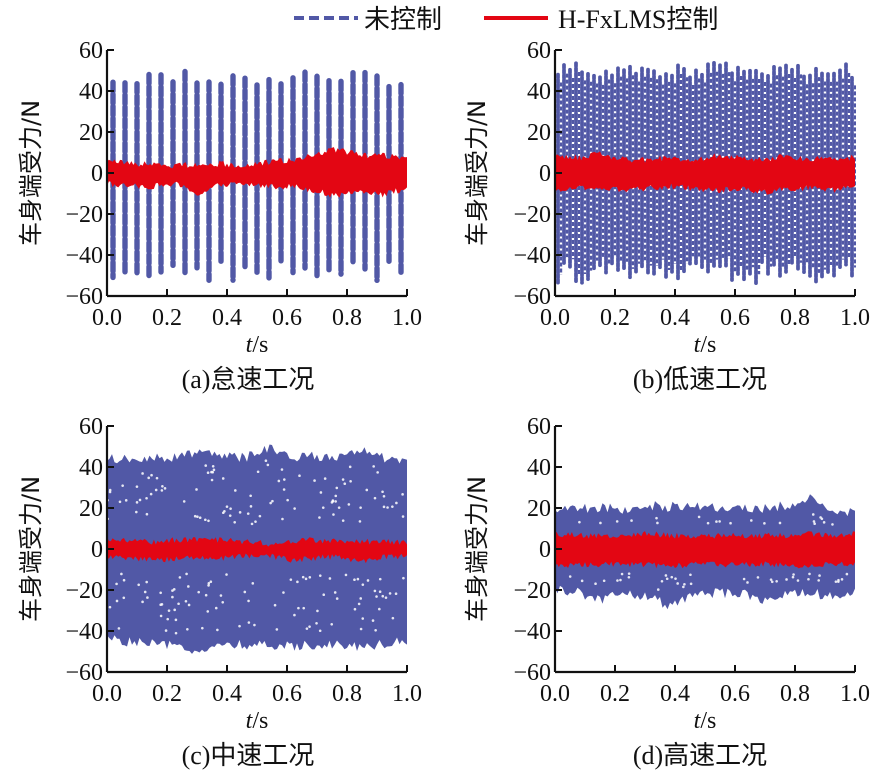 Image resolution: width=883 pixels, height=780 pixels. What do you see at coordinates (167, 694) in the screenshot?
I see `x-tick-label: 0.2` at bounding box center [167, 694].